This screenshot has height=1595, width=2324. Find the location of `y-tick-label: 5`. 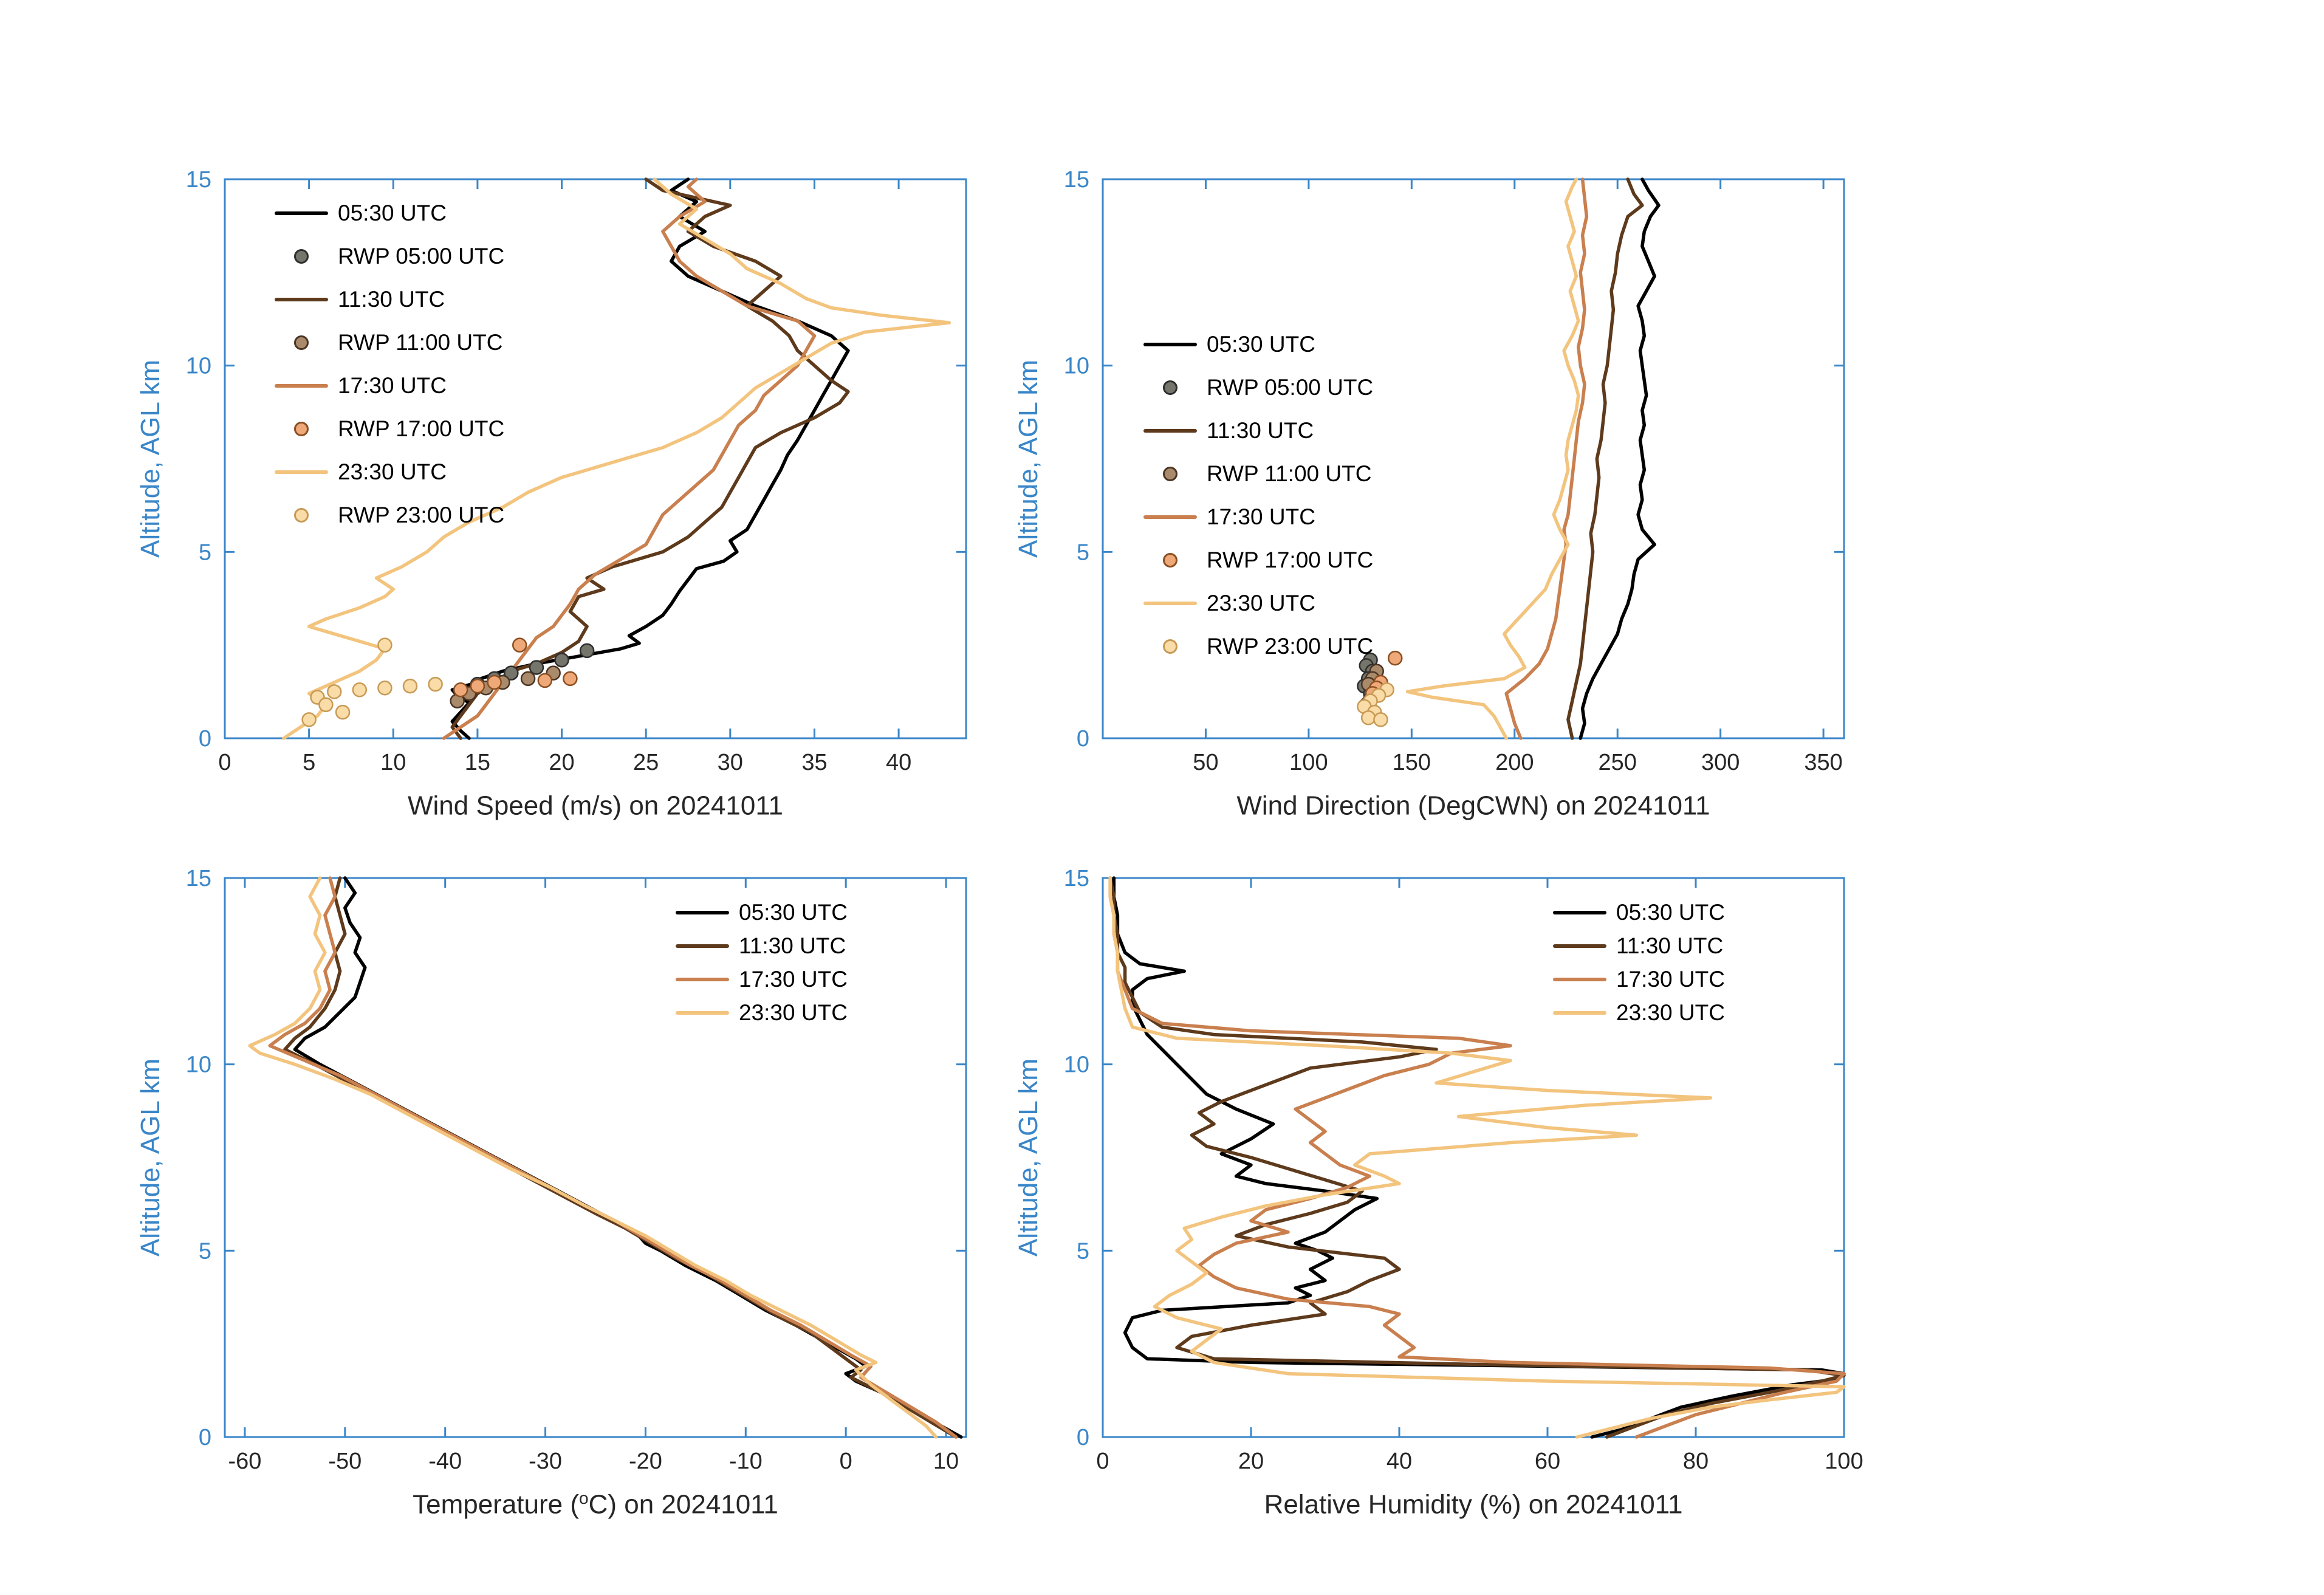

y-tick-label: 5 is located at coordinates (1083, 1251).